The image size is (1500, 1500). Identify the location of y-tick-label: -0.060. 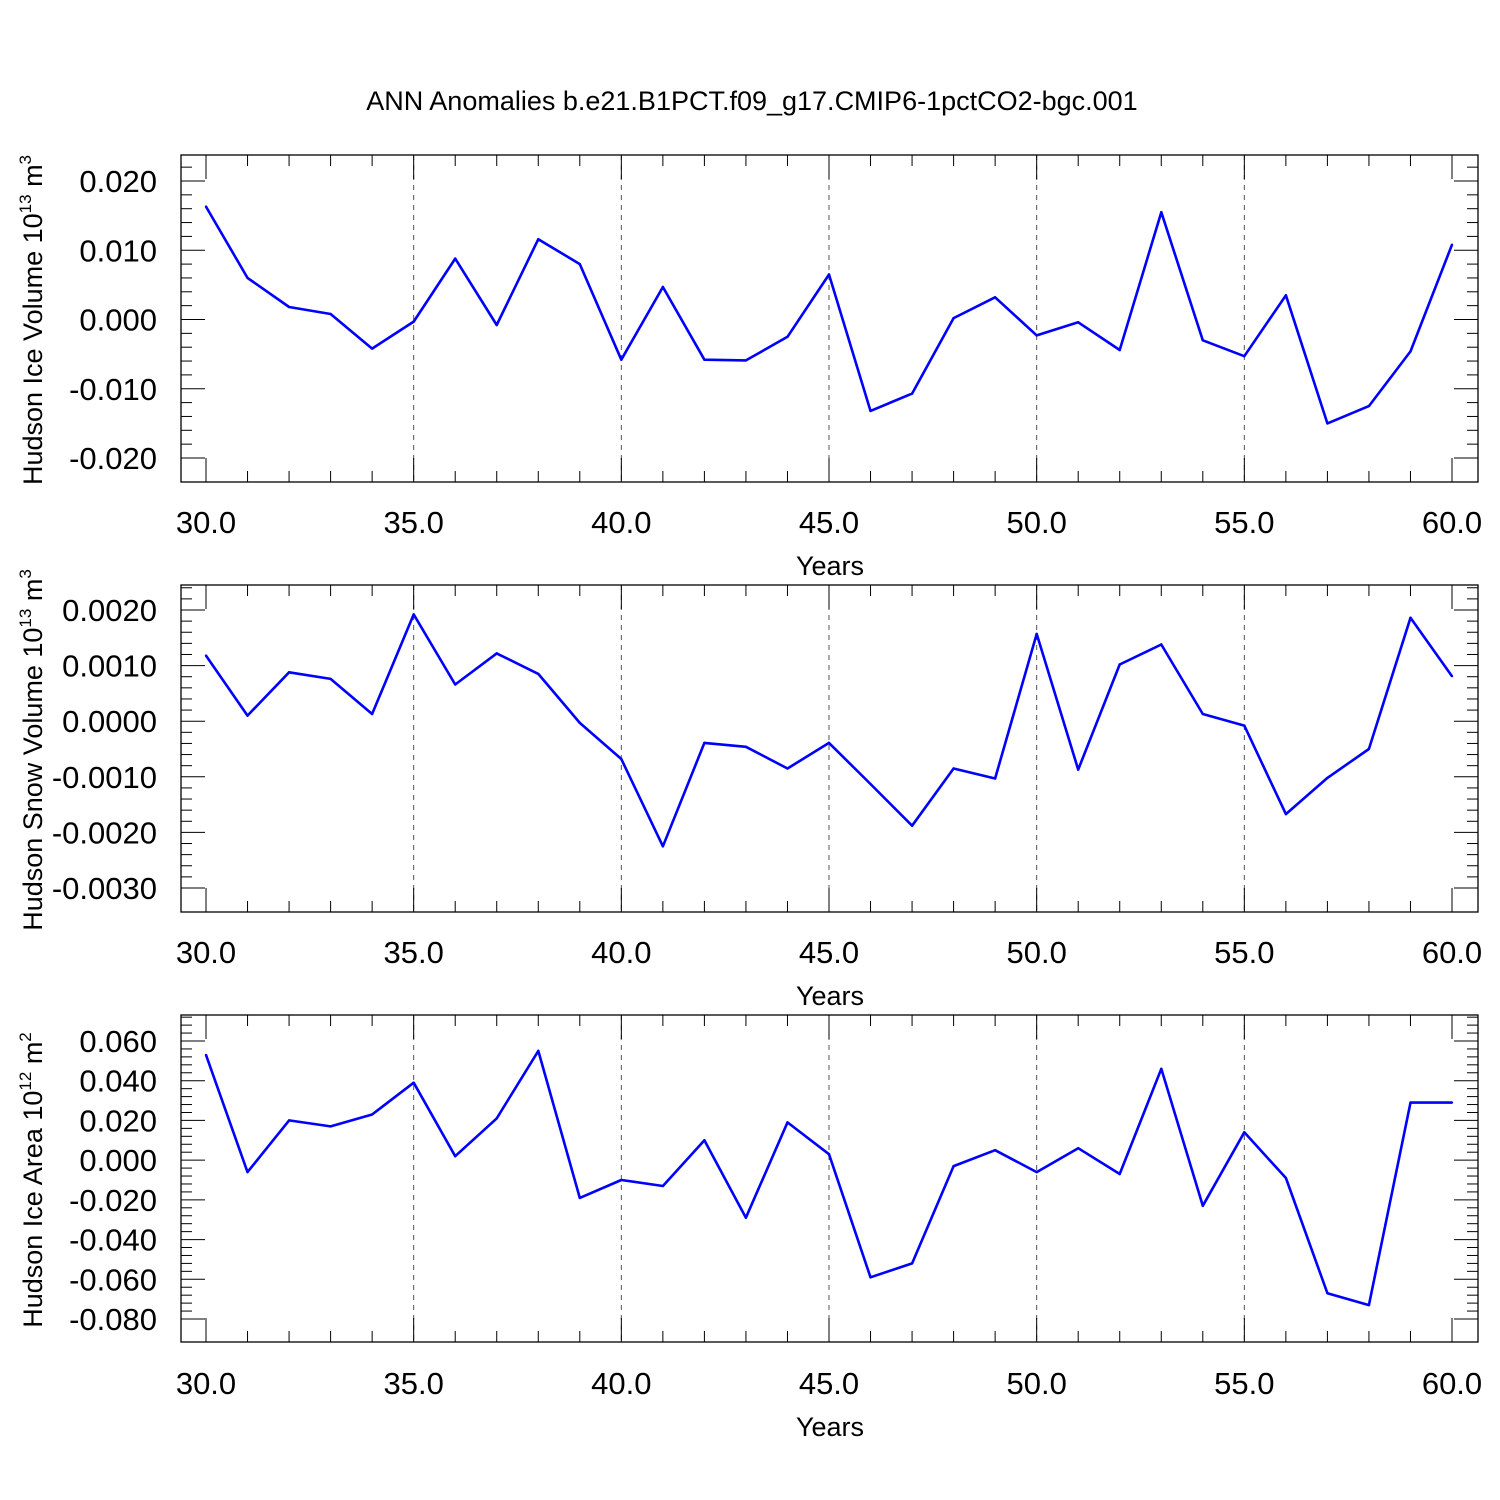
(113, 1279).